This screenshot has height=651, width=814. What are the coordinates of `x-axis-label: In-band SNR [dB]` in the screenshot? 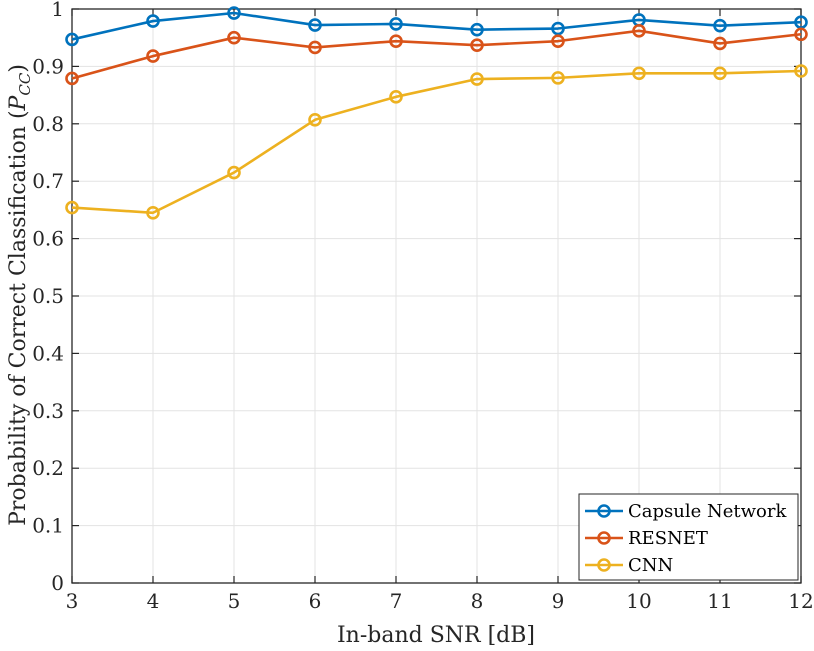 It's located at (436, 635).